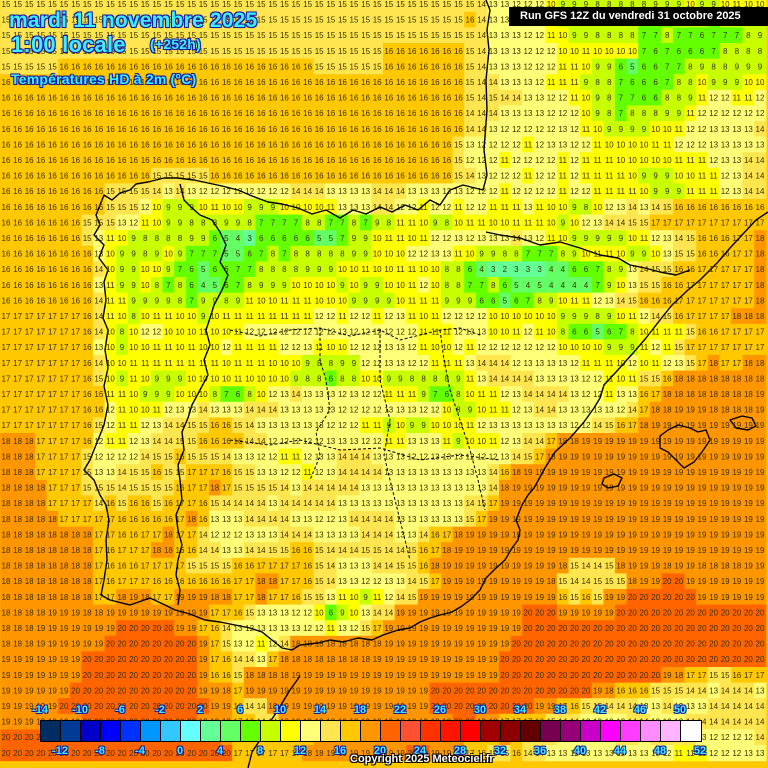  Describe the element at coordinates (600, 710) in the screenshot. I see `legend-label-top: 42` at that location.